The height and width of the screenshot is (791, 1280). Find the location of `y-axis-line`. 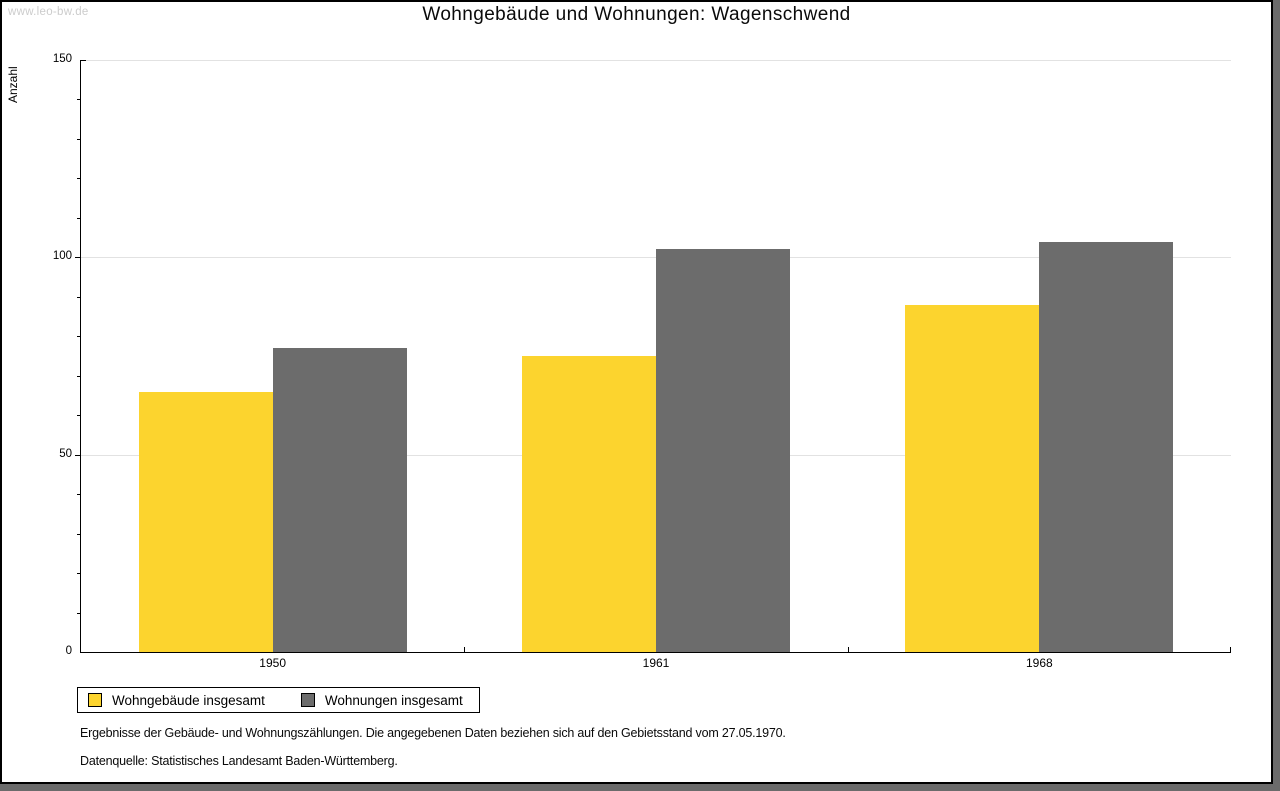

y-axis-line is located at coordinates (80, 356).